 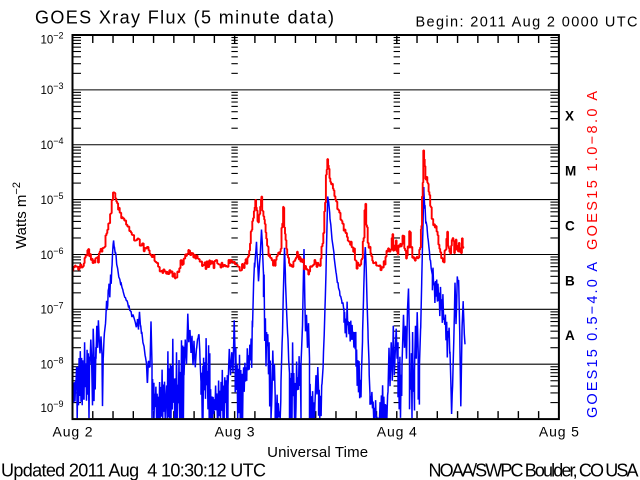 I want to click on svg-text: GOES15 1.0−8.0 A, so click(x=593, y=170).